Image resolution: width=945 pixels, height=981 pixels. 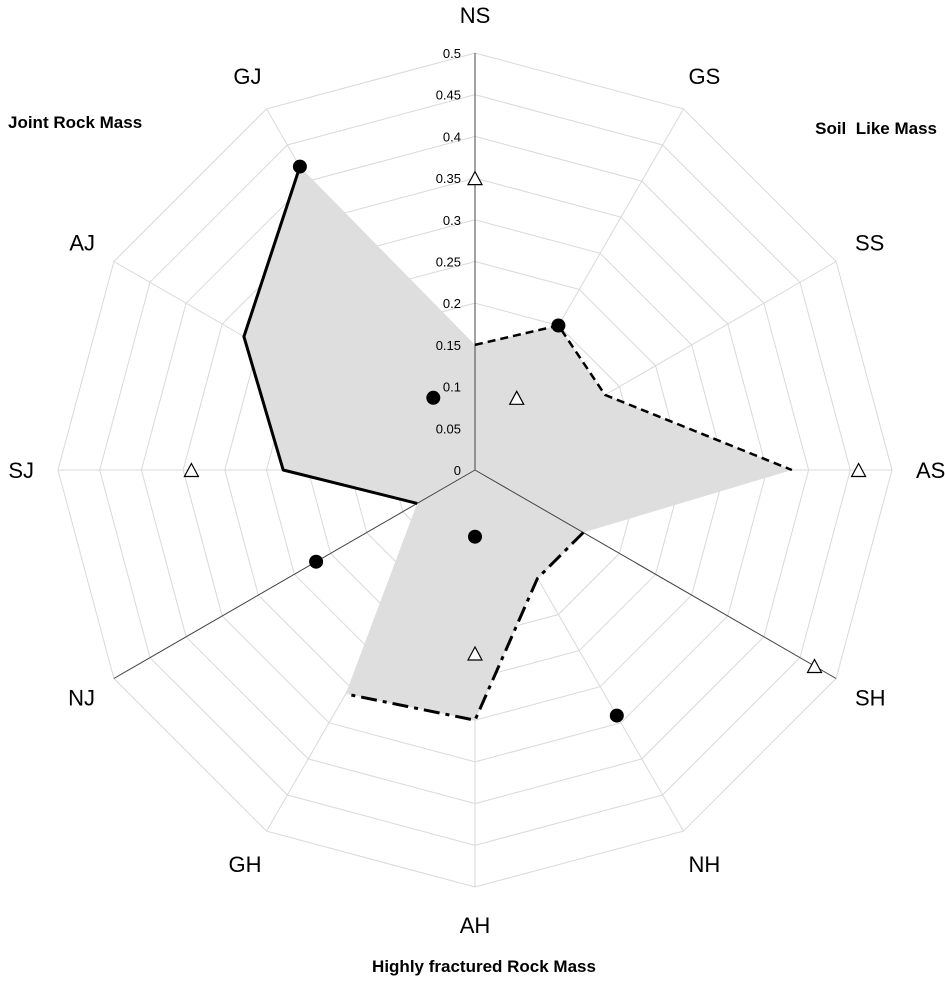 What do you see at coordinates (452, 220) in the screenshot?
I see `tick-label: 0.3` at bounding box center [452, 220].